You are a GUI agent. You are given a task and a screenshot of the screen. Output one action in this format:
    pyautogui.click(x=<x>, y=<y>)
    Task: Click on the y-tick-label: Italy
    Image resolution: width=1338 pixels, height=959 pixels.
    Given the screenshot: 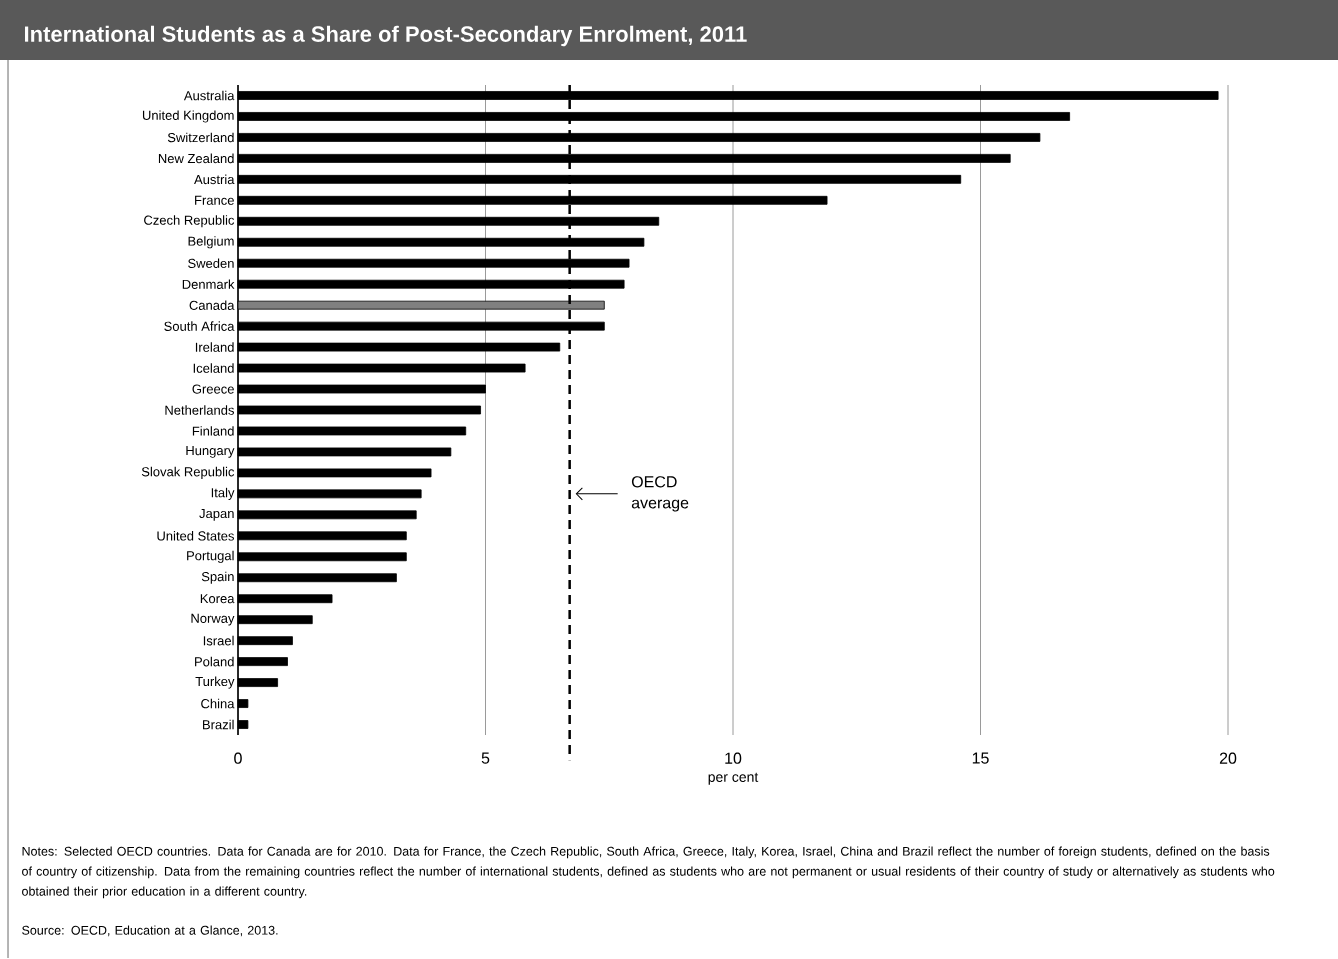 What is the action you would take?
    pyautogui.click(x=223, y=494)
    